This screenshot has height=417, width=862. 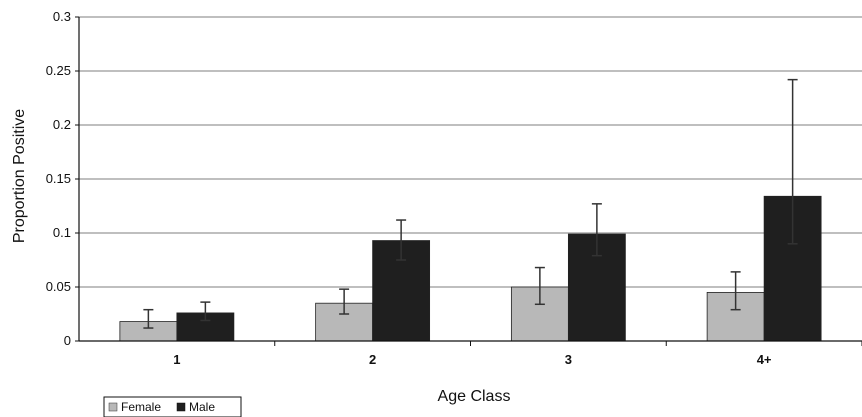 What do you see at coordinates (19, 176) in the screenshot?
I see `y-axis-title: Proportion Positive` at bounding box center [19, 176].